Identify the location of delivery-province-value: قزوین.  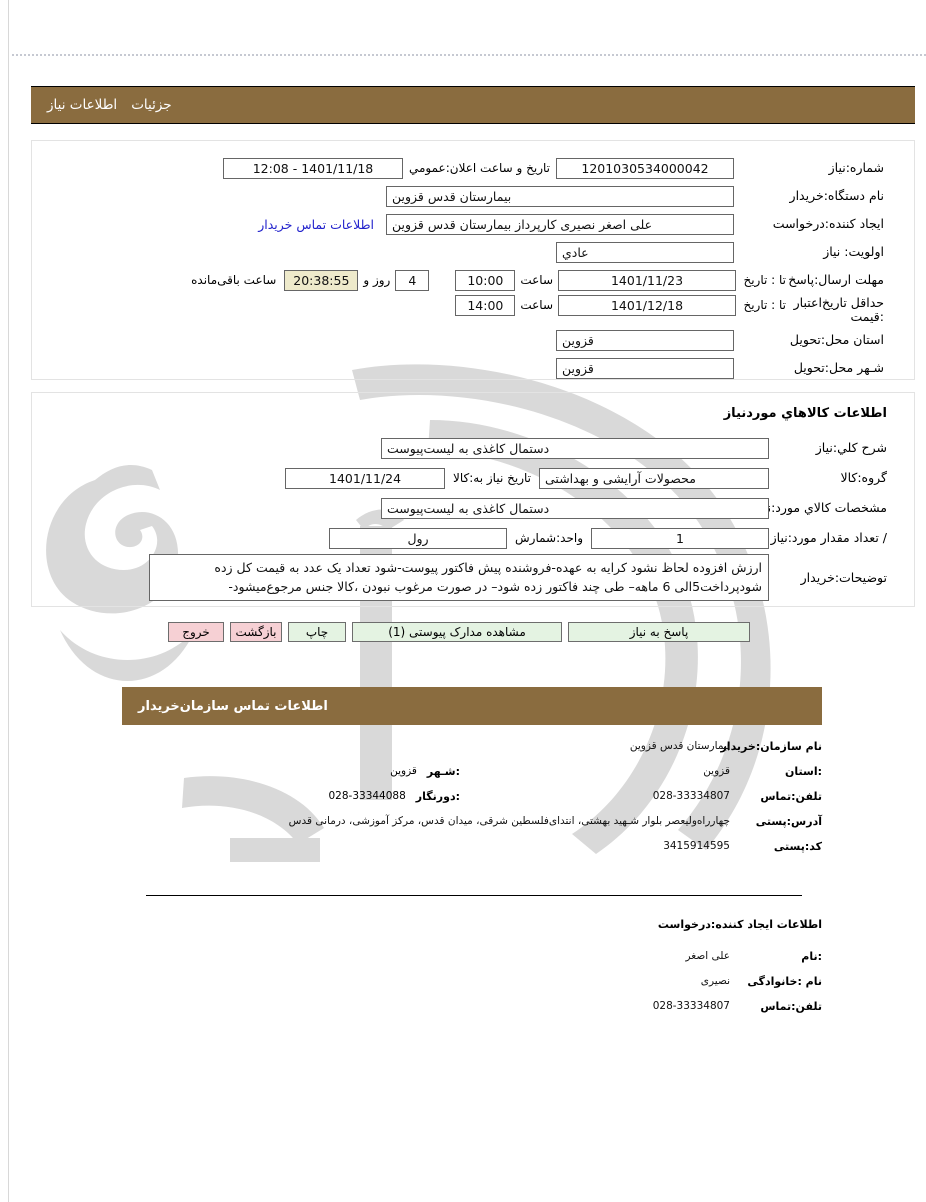
(645, 340).